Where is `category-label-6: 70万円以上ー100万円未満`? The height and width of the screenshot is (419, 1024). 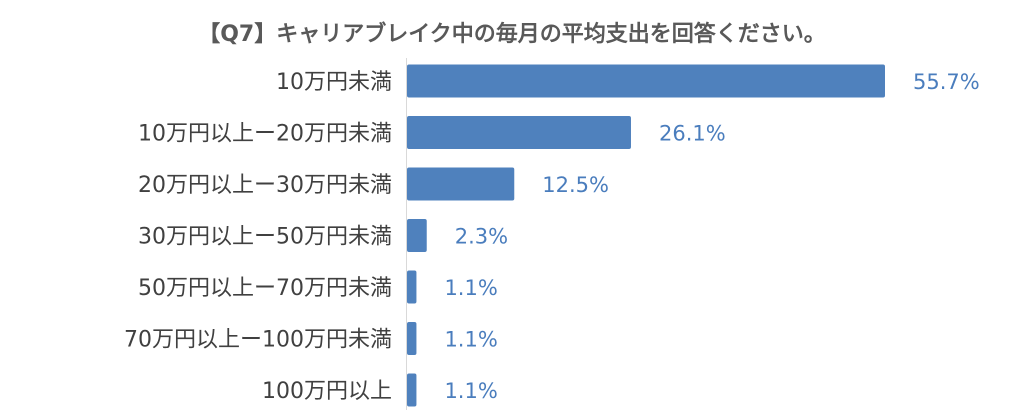
category-label-6: 70万円以上ー100万円未満 is located at coordinates (258, 340).